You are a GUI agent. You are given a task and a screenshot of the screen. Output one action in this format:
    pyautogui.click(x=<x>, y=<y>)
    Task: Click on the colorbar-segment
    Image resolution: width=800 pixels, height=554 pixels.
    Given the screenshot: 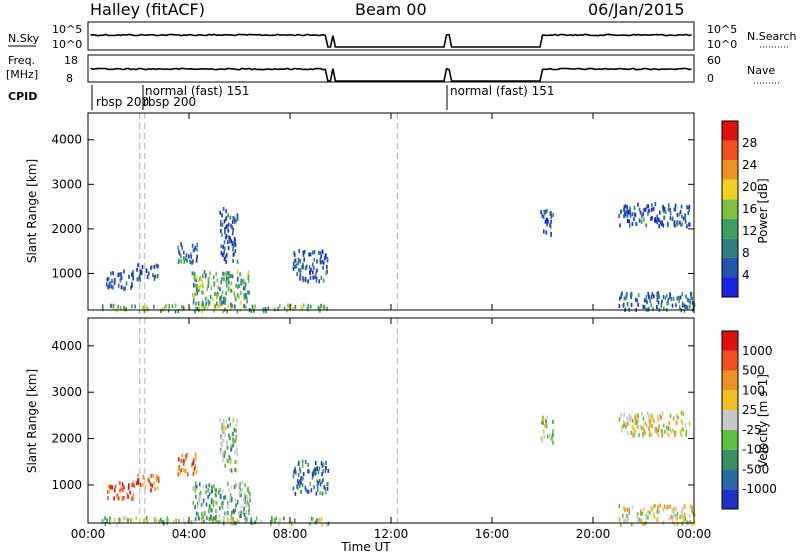 What is the action you would take?
    pyautogui.click(x=730, y=131)
    